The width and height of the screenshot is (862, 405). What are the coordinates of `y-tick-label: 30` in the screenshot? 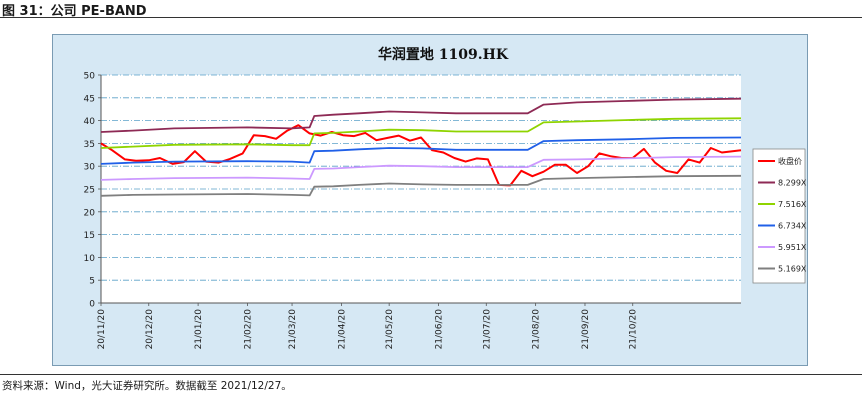 It's located at (90, 168).